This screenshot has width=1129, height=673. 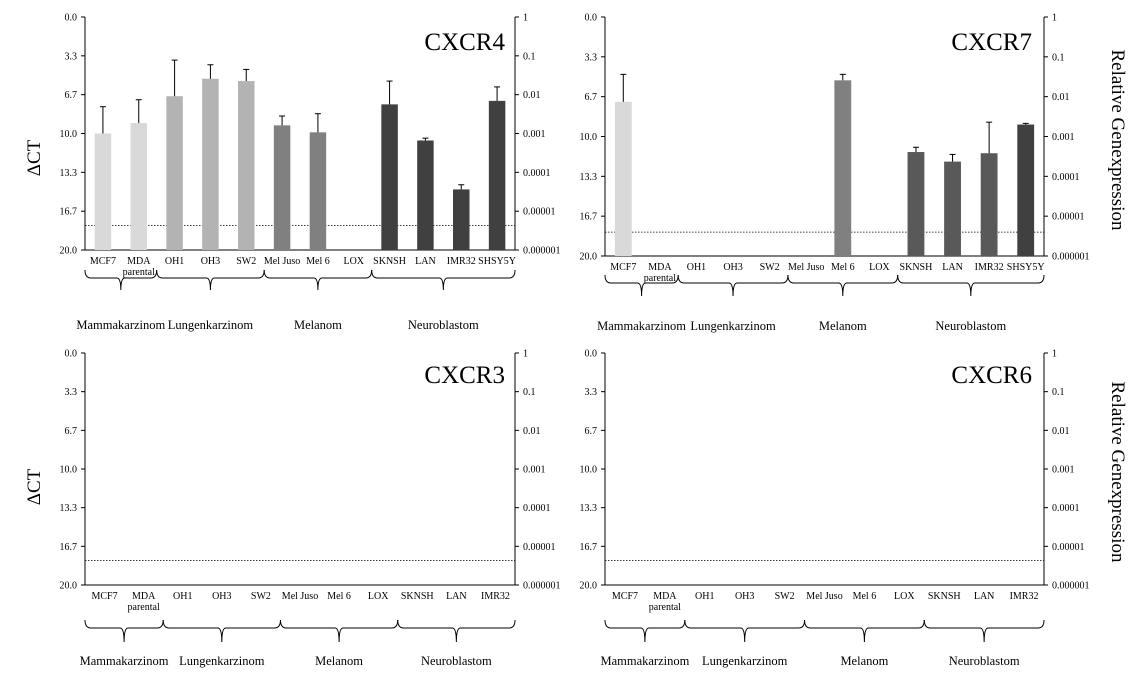 What do you see at coordinates (174, 261) in the screenshot?
I see `category-label: OH1` at bounding box center [174, 261].